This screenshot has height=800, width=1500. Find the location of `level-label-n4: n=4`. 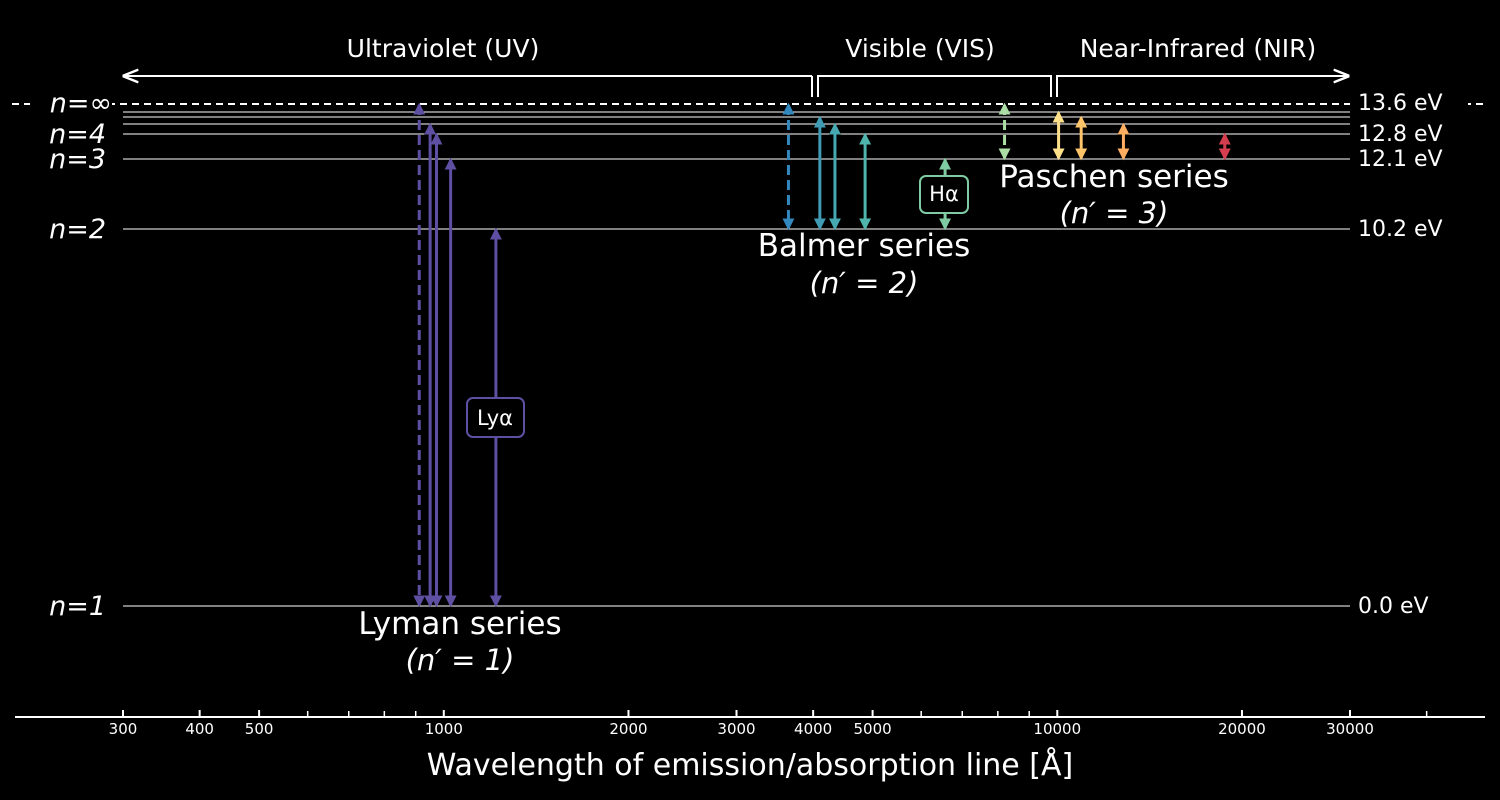

level-label-n4: n=4 is located at coordinates (77, 134).